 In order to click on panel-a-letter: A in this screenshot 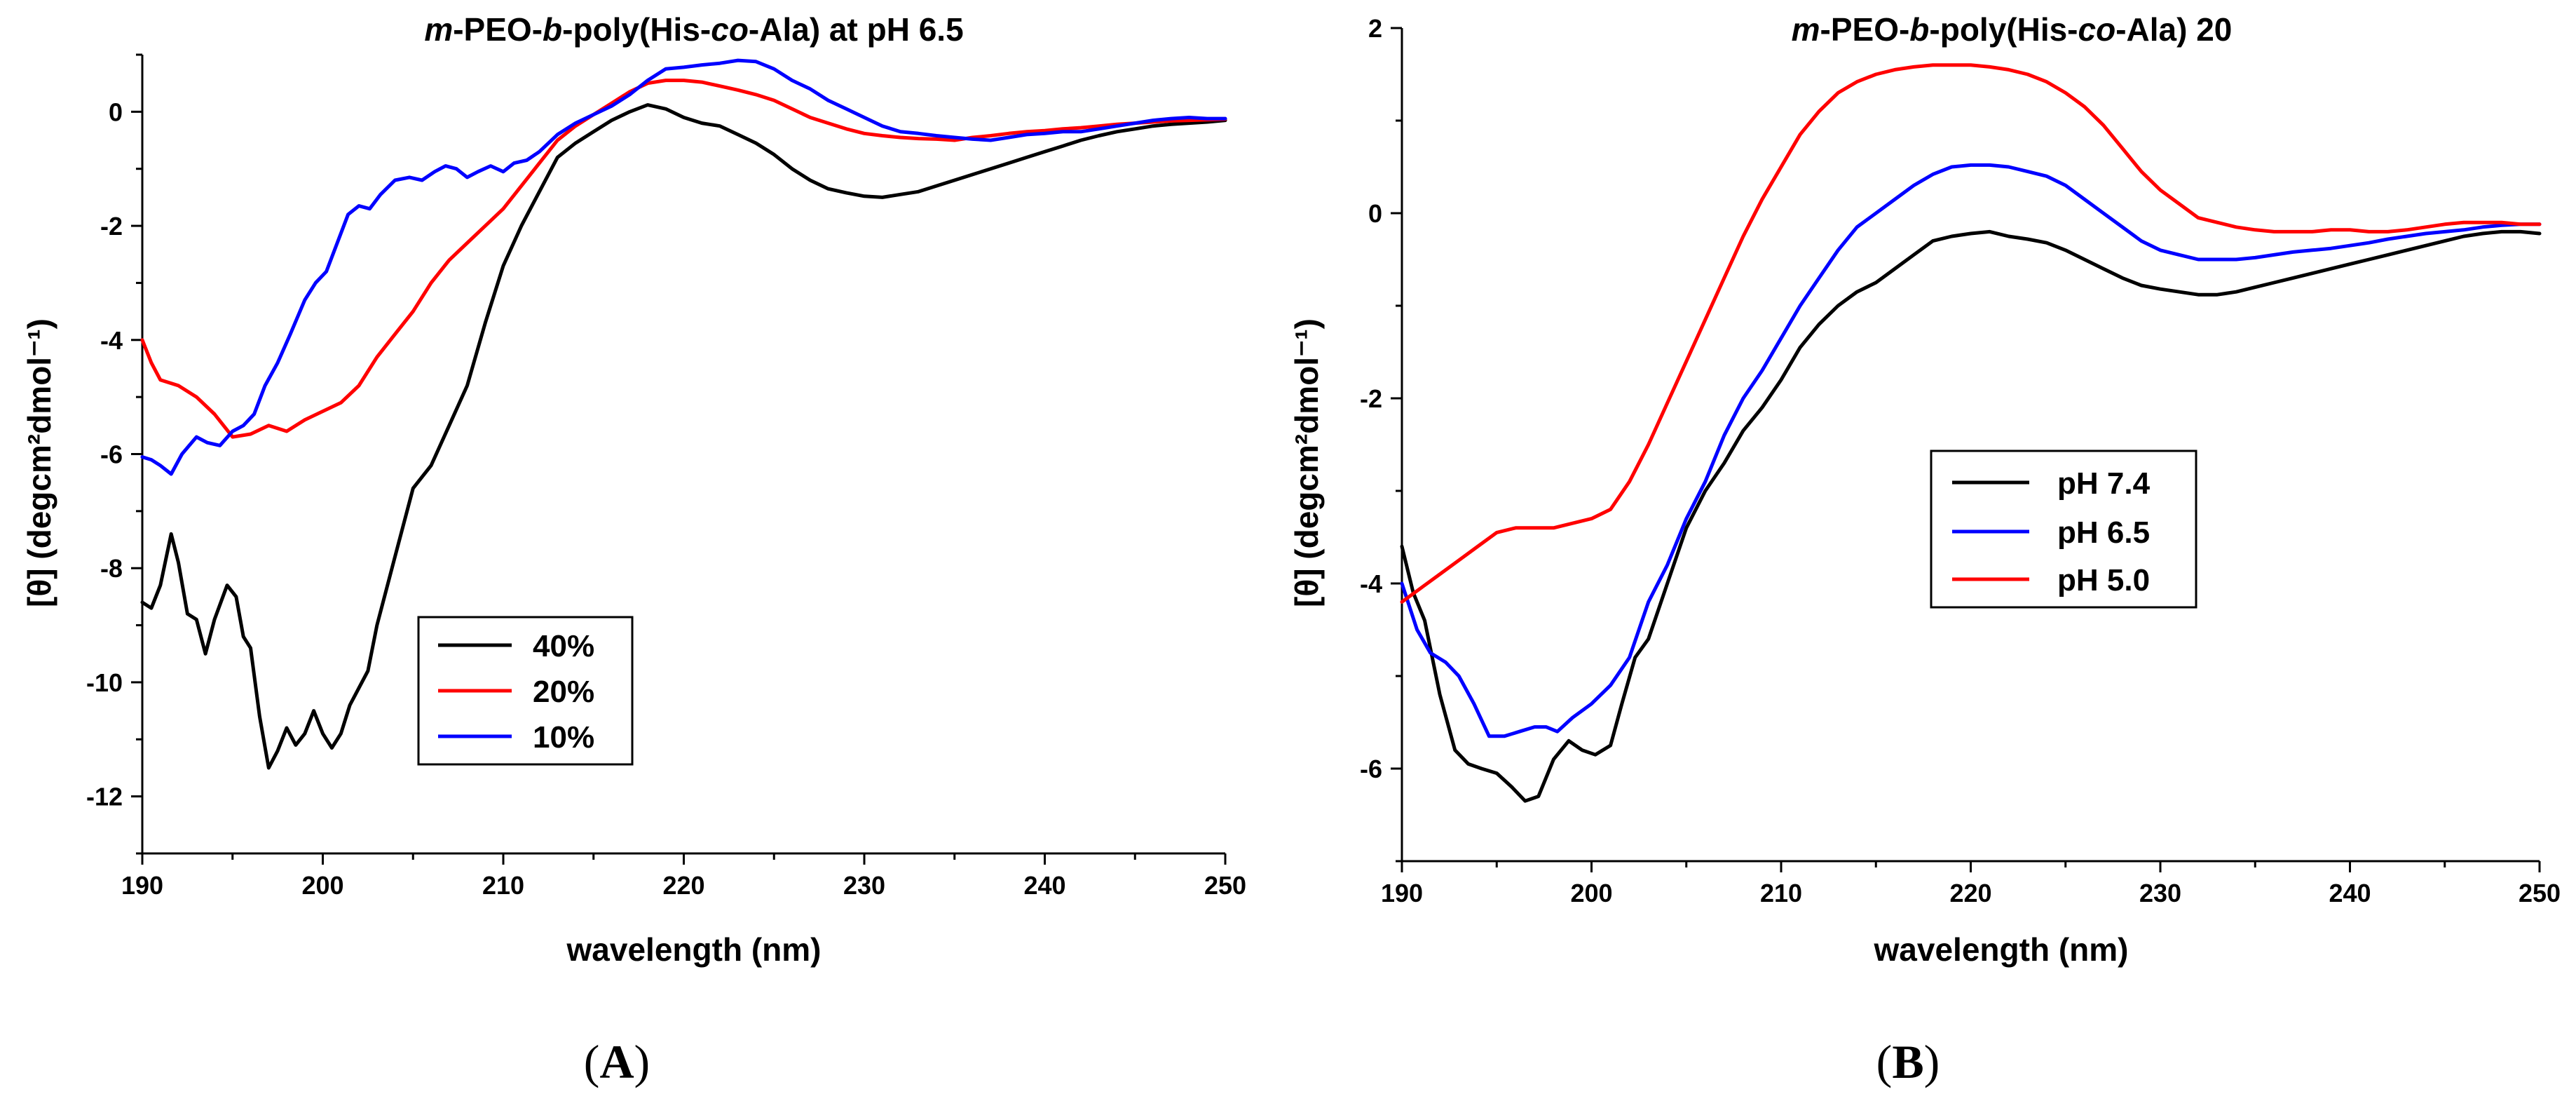, I will do `click(616, 1061)`.